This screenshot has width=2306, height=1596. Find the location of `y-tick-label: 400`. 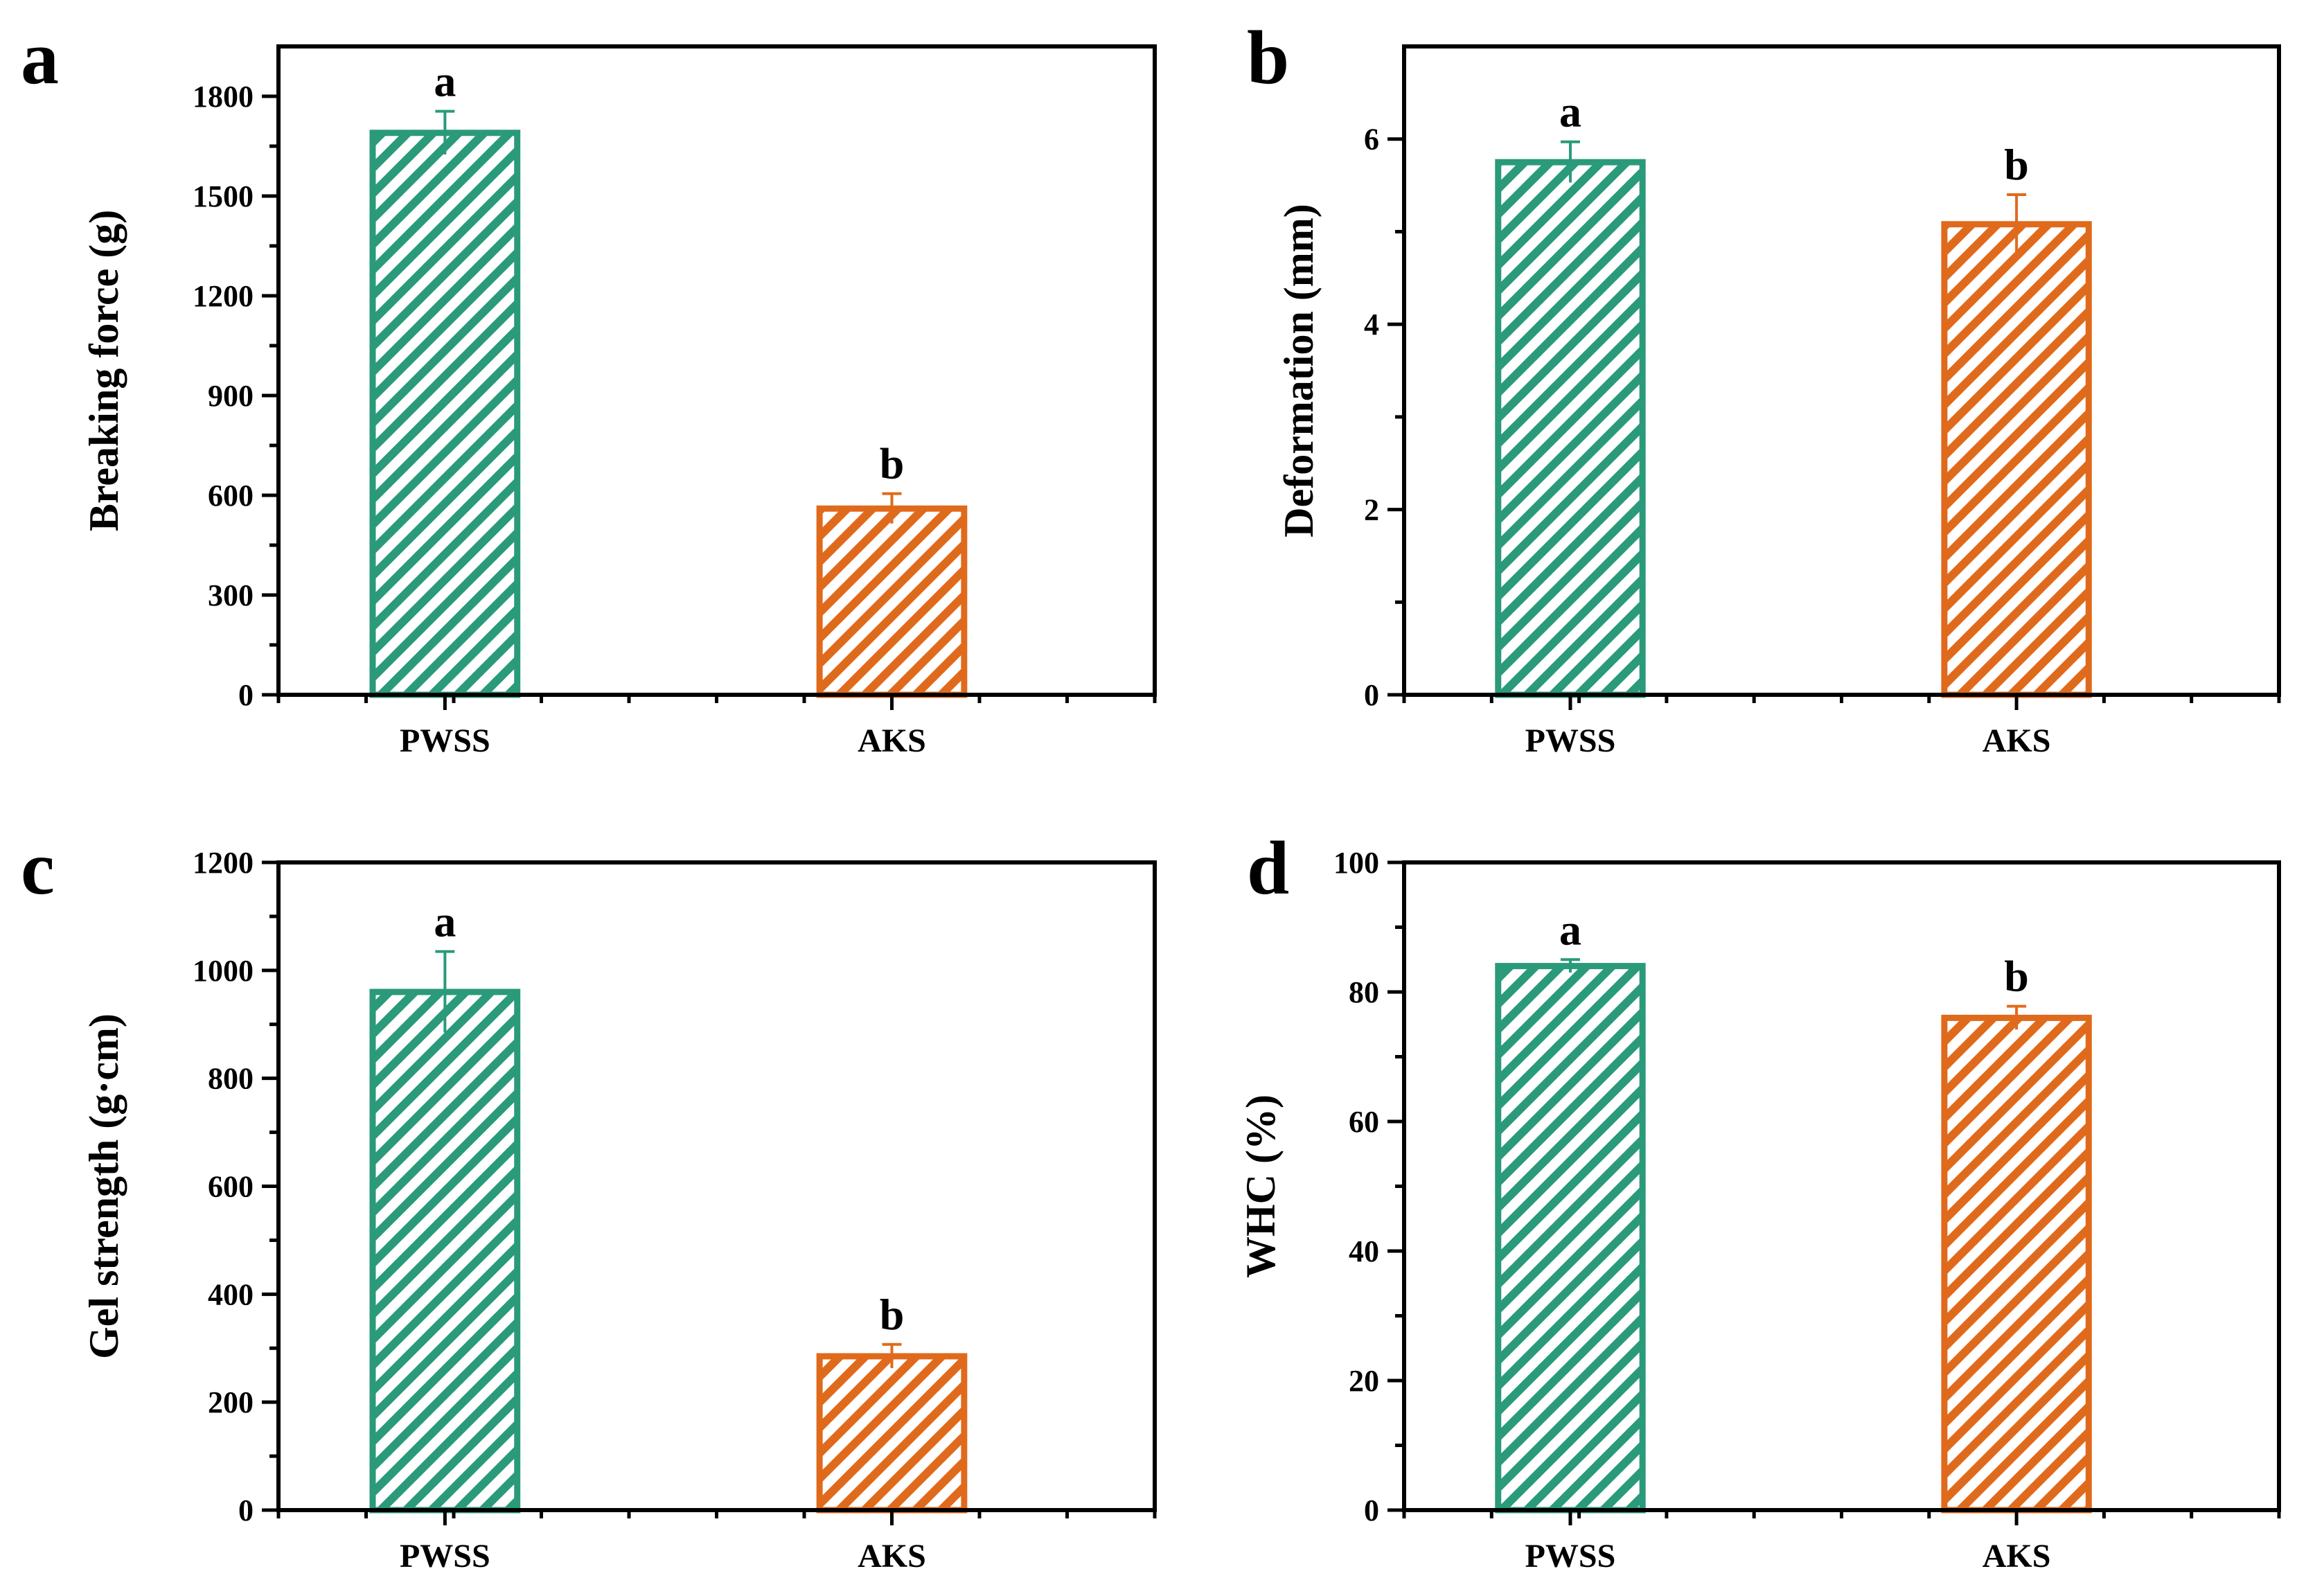

y-tick-label: 400 is located at coordinates (231, 1294).